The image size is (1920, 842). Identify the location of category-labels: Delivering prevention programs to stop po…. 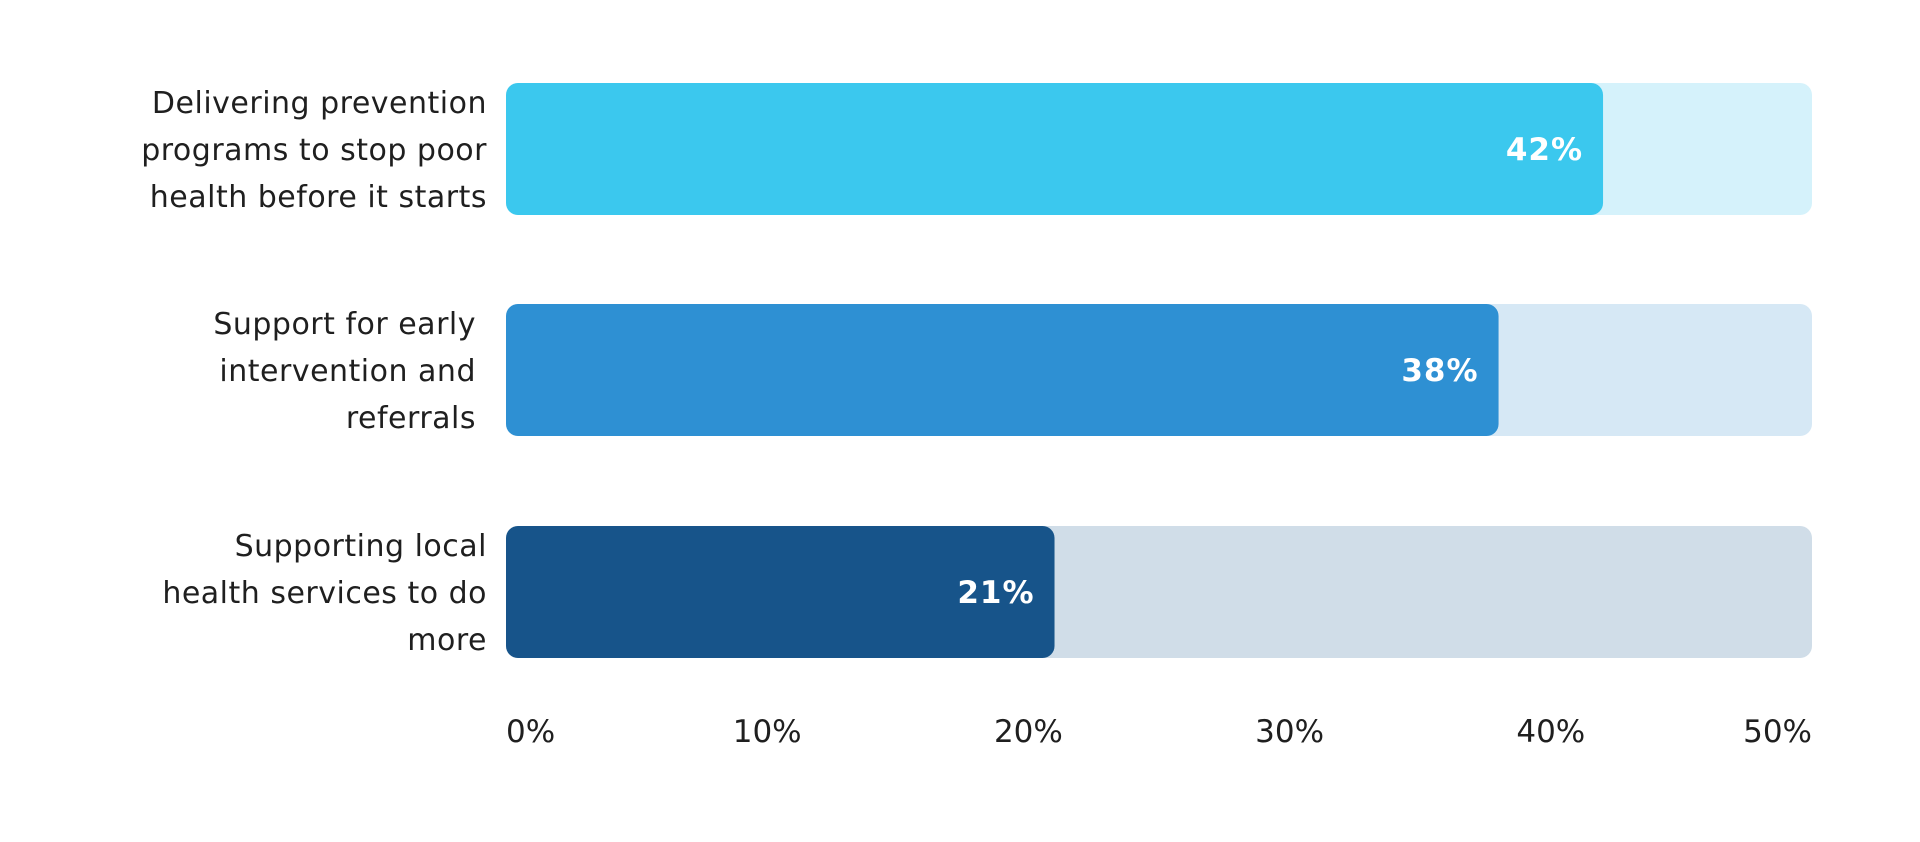
(314, 372).